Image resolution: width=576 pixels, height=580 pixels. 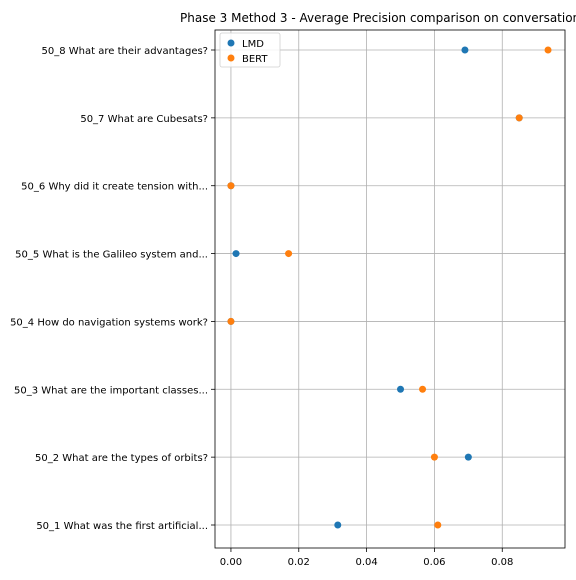 I want to click on x-tick-label: 0.06, so click(x=434, y=562).